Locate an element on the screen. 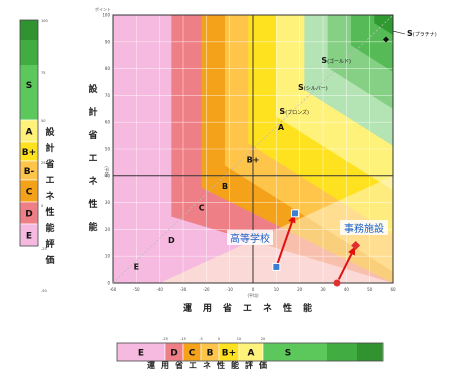 This screenshot has width=457, height=369. x-tick-label: 60 is located at coordinates (393, 289).